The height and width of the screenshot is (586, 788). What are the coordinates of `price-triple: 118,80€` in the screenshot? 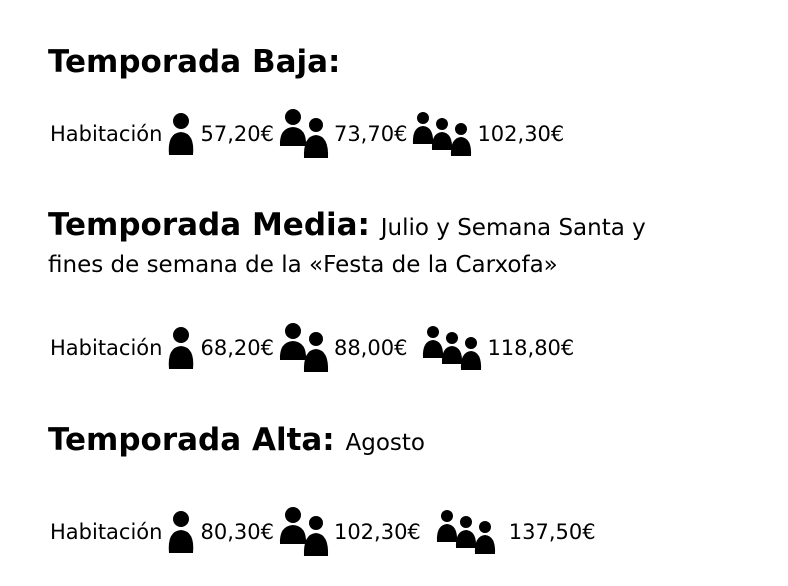 It's located at (531, 348).